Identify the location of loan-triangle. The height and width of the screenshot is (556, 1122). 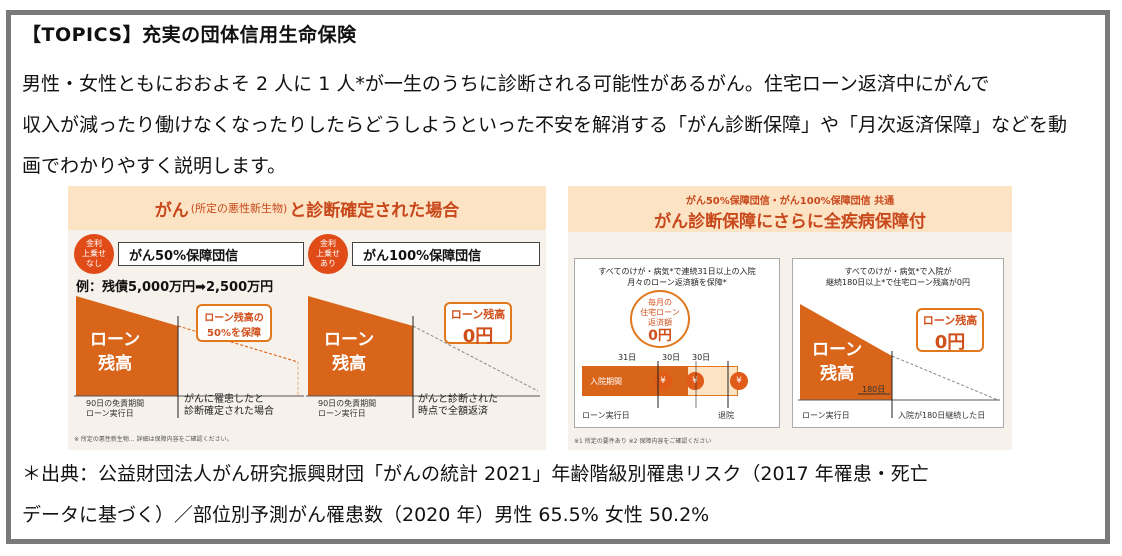
(846, 352).